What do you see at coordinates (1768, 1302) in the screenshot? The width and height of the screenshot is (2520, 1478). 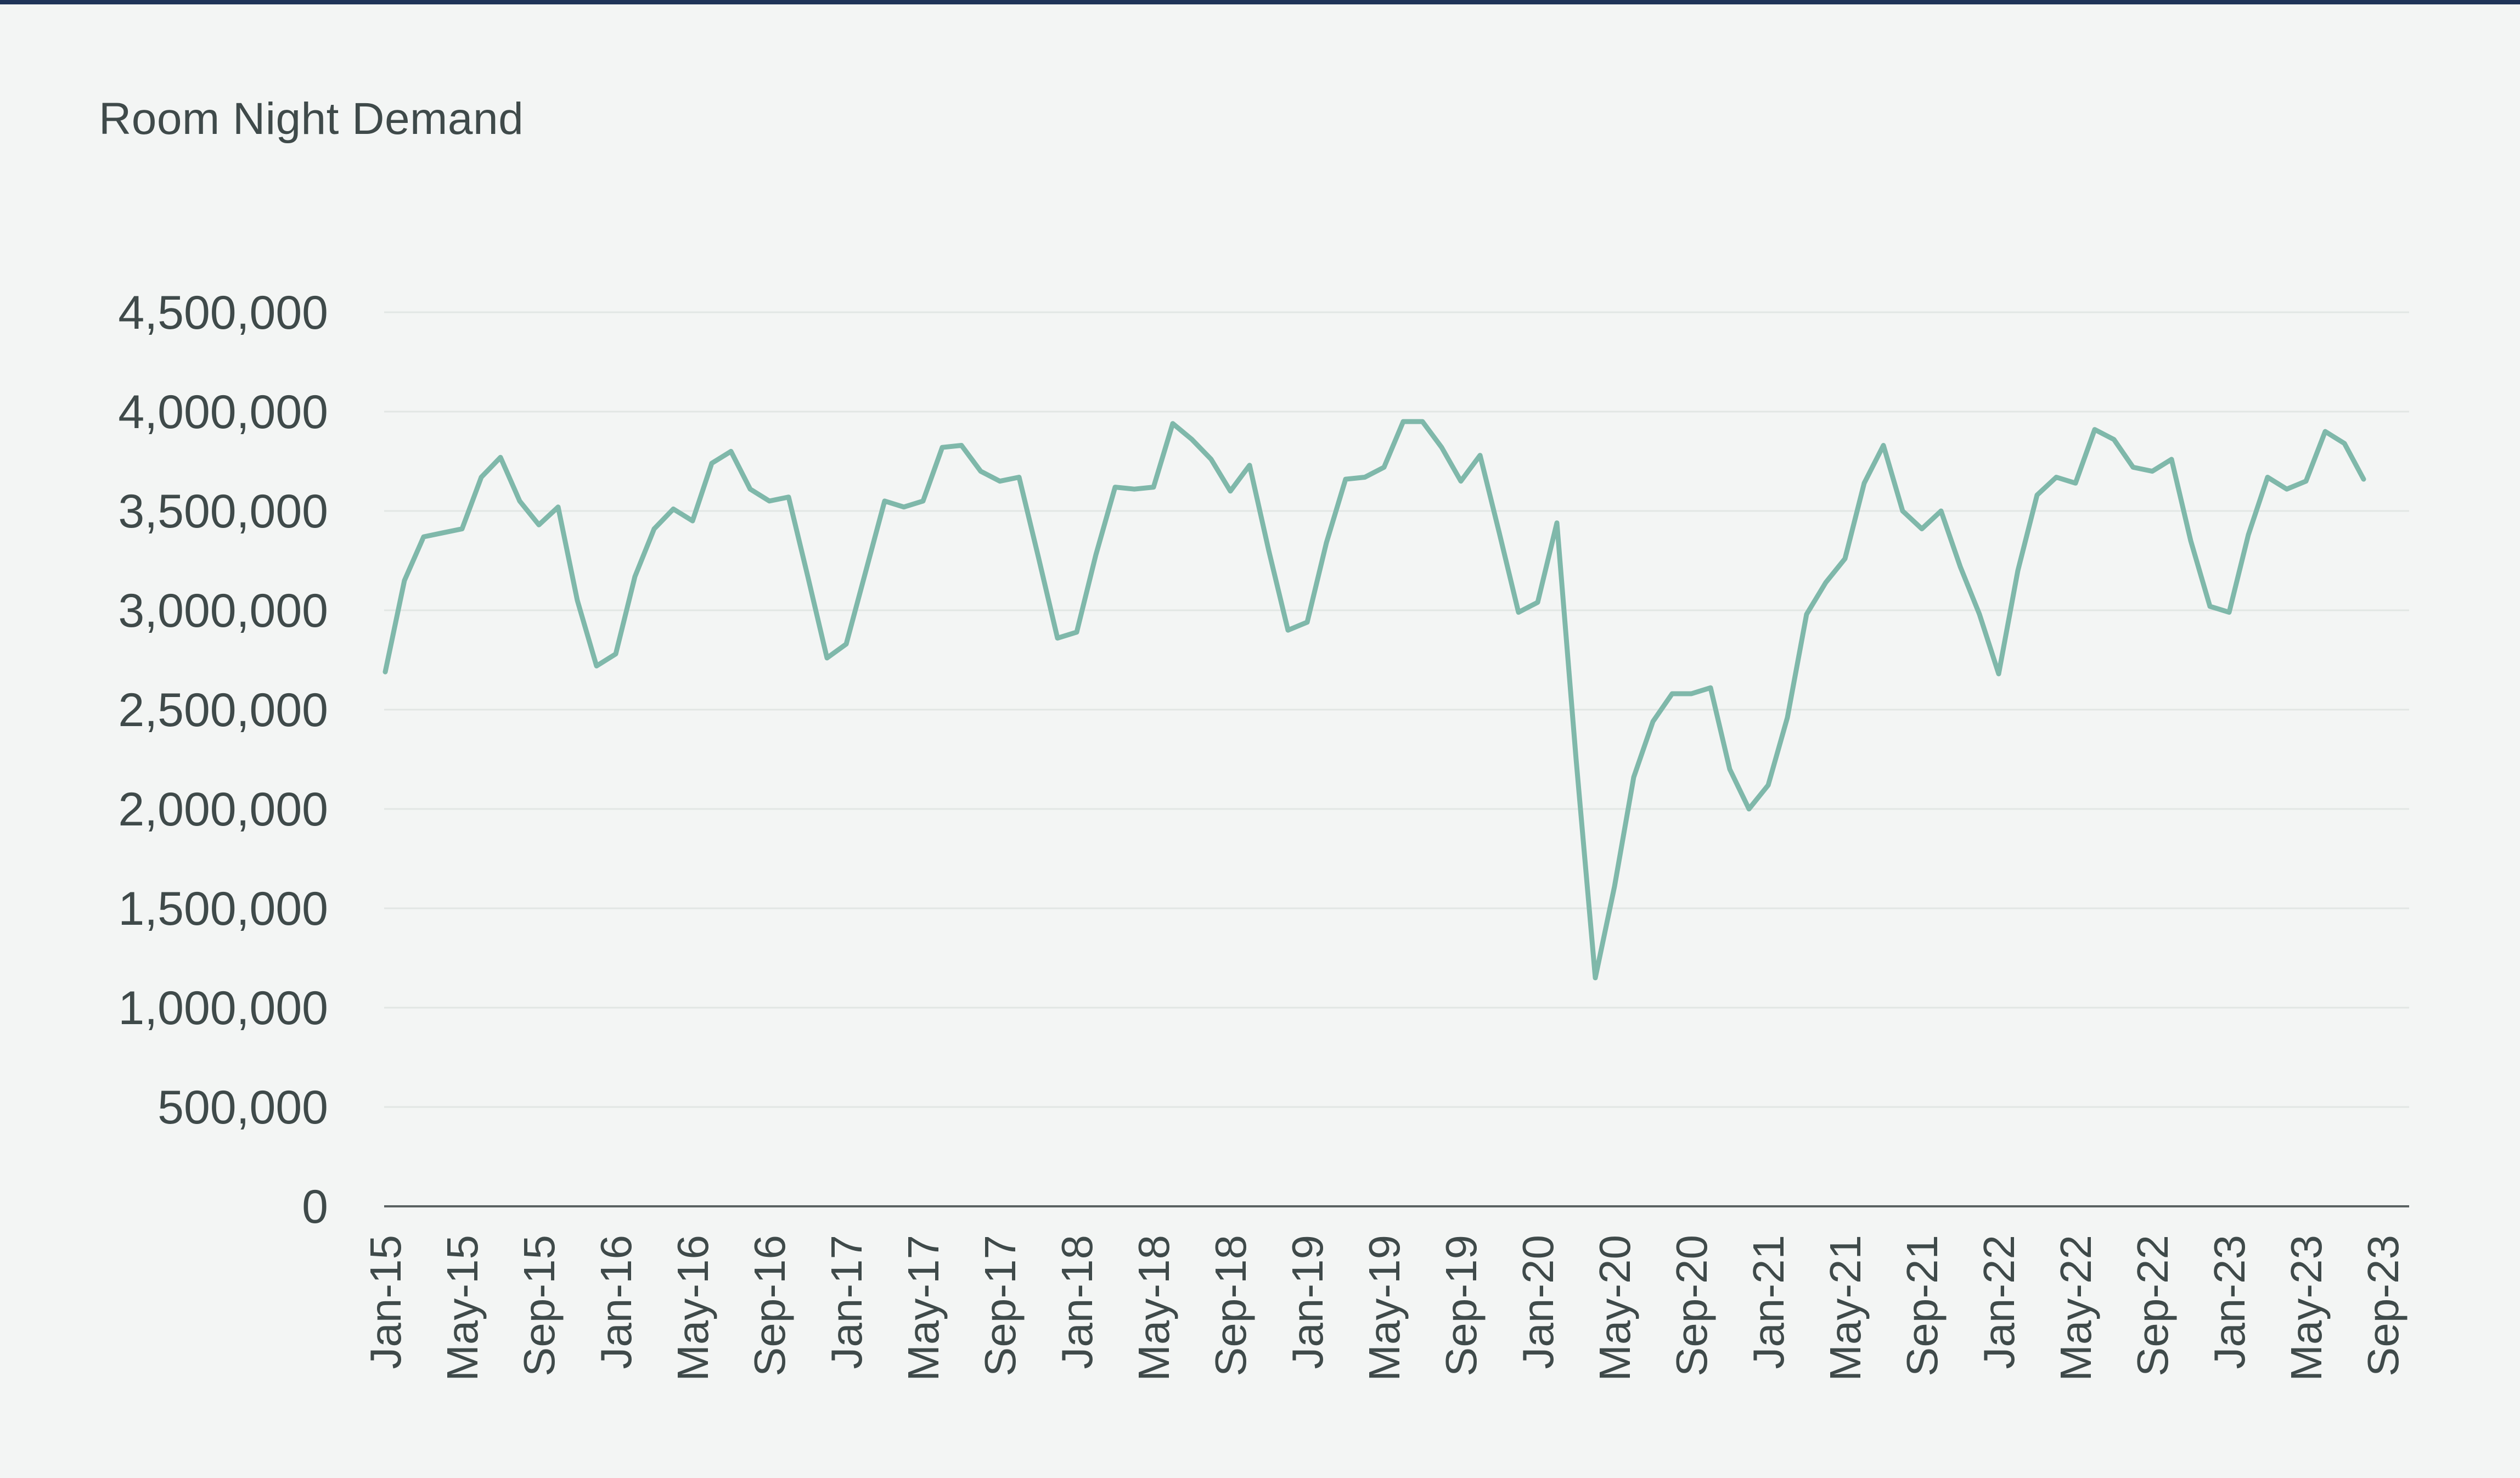 I see `x-tick-label: Jan-21` at bounding box center [1768, 1302].